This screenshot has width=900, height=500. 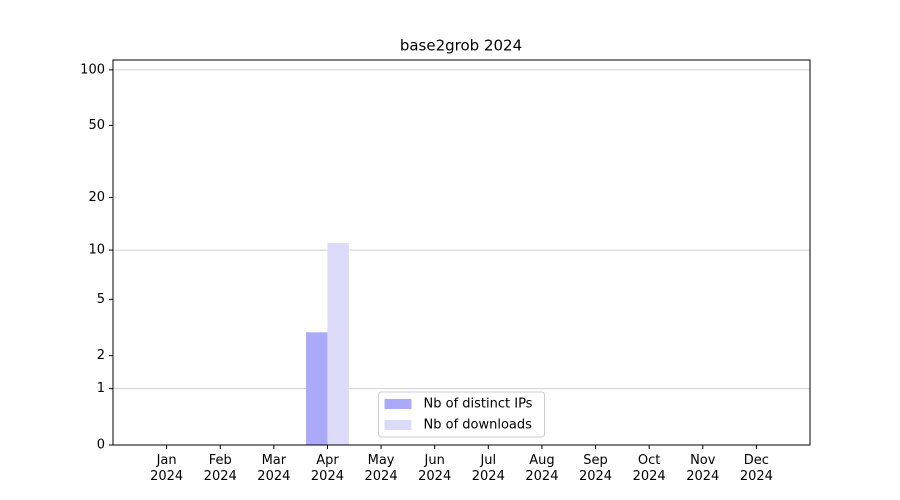 What do you see at coordinates (381, 468) in the screenshot?
I see `x-tick-label: May 2024` at bounding box center [381, 468].